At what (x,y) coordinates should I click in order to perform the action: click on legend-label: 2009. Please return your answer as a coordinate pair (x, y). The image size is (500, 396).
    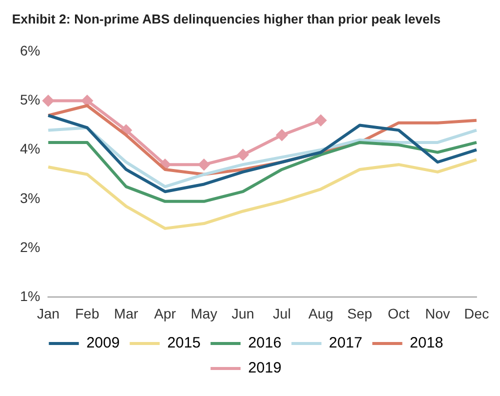
    Looking at the image, I should click on (103, 343).